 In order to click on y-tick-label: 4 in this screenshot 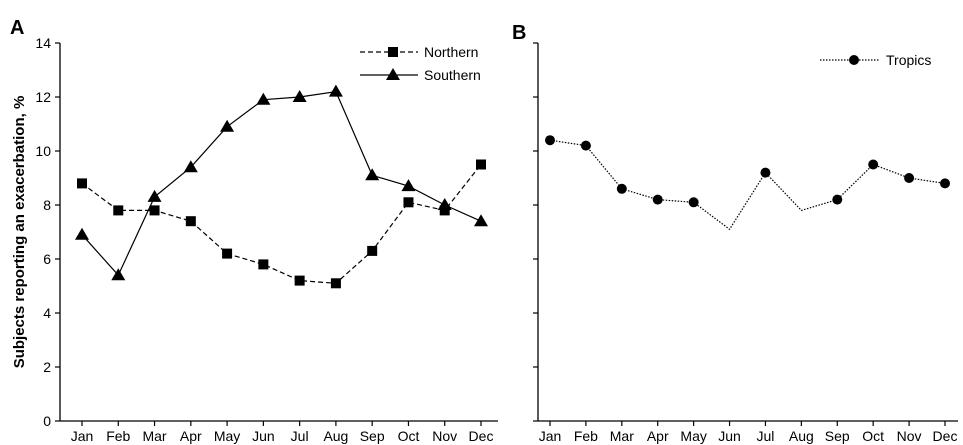, I will do `click(47, 313)`.